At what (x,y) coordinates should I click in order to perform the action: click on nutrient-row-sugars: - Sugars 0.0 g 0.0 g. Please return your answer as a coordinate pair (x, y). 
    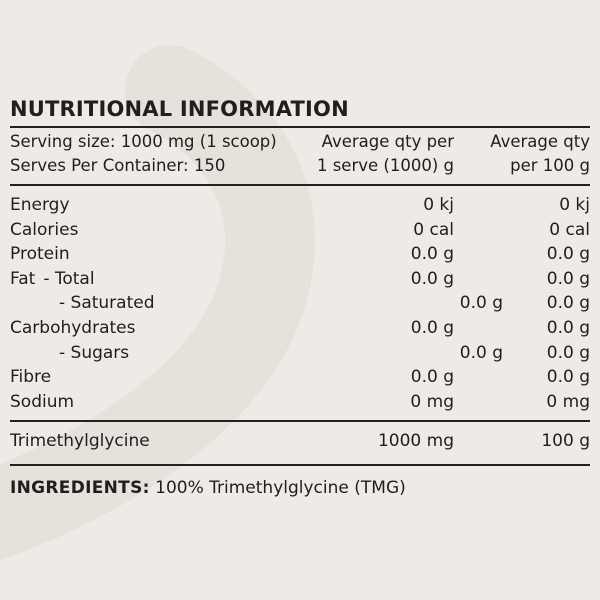
    Looking at the image, I should click on (300, 353).